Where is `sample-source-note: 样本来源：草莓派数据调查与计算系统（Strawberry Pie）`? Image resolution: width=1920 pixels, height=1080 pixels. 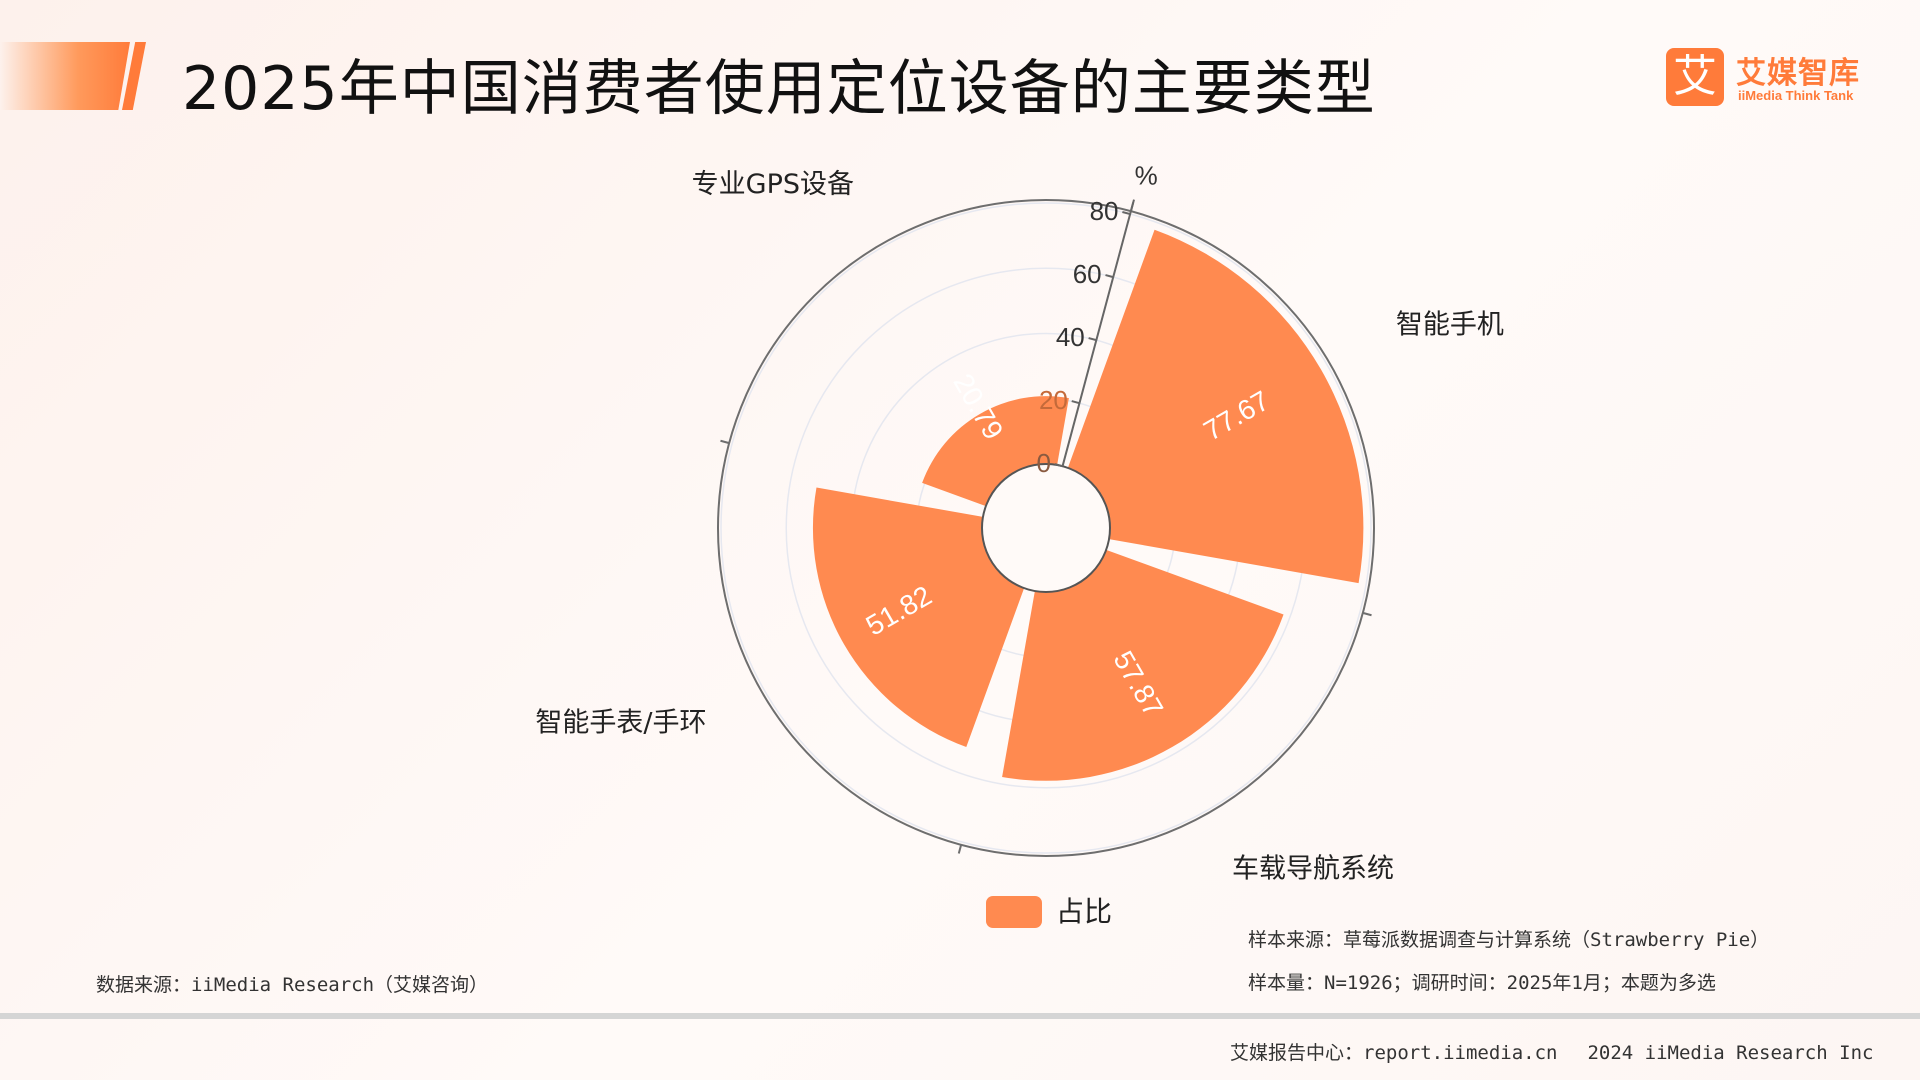 sample-source-note: 样本来源：草莓派数据调查与计算系统（Strawberry Pie） is located at coordinates (1509, 940).